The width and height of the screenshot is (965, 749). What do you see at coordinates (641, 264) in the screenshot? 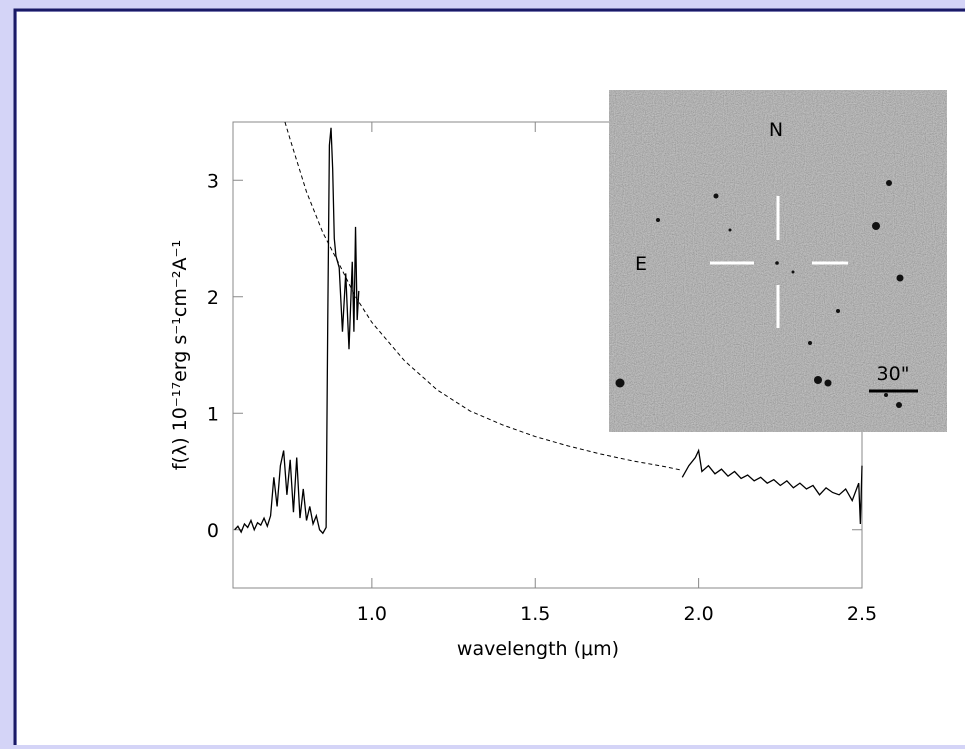
I see `east-label: E` at bounding box center [641, 264].